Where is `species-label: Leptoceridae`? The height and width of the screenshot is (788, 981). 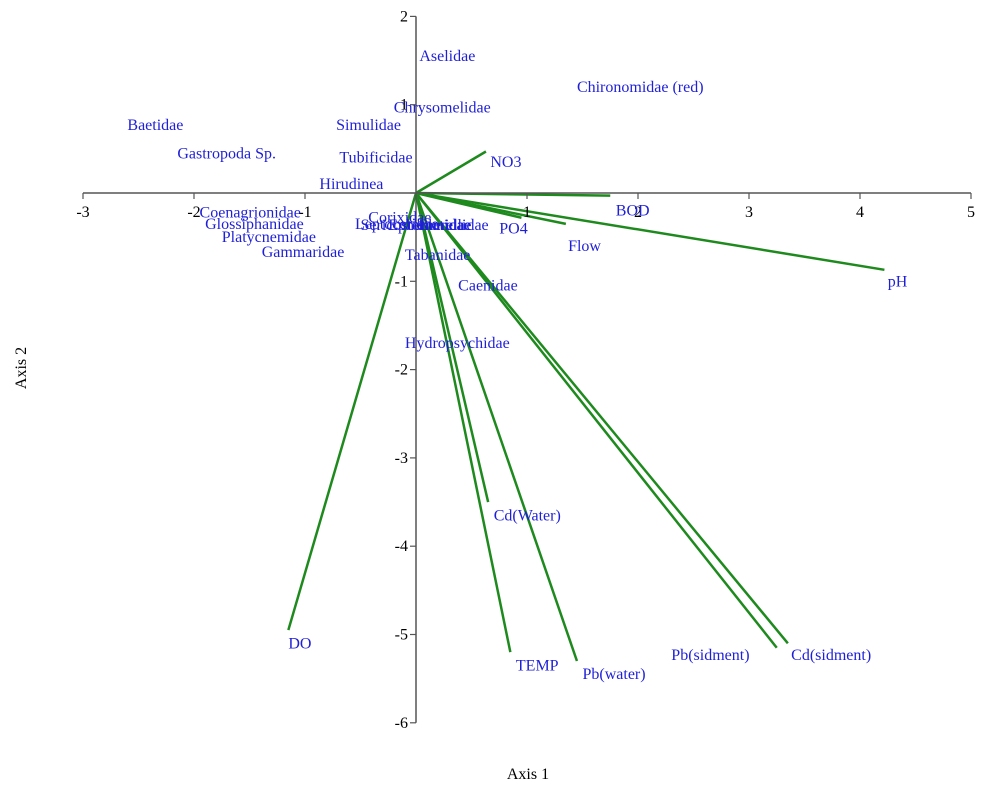
species-label: Leptoceridae is located at coordinates (397, 224).